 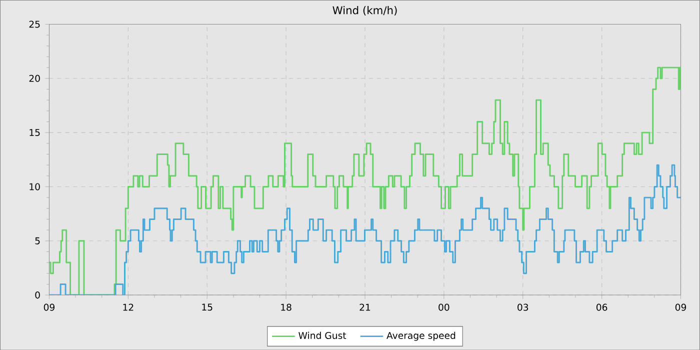 What do you see at coordinates (37, 294) in the screenshot?
I see `y-tick-label: 0` at bounding box center [37, 294].